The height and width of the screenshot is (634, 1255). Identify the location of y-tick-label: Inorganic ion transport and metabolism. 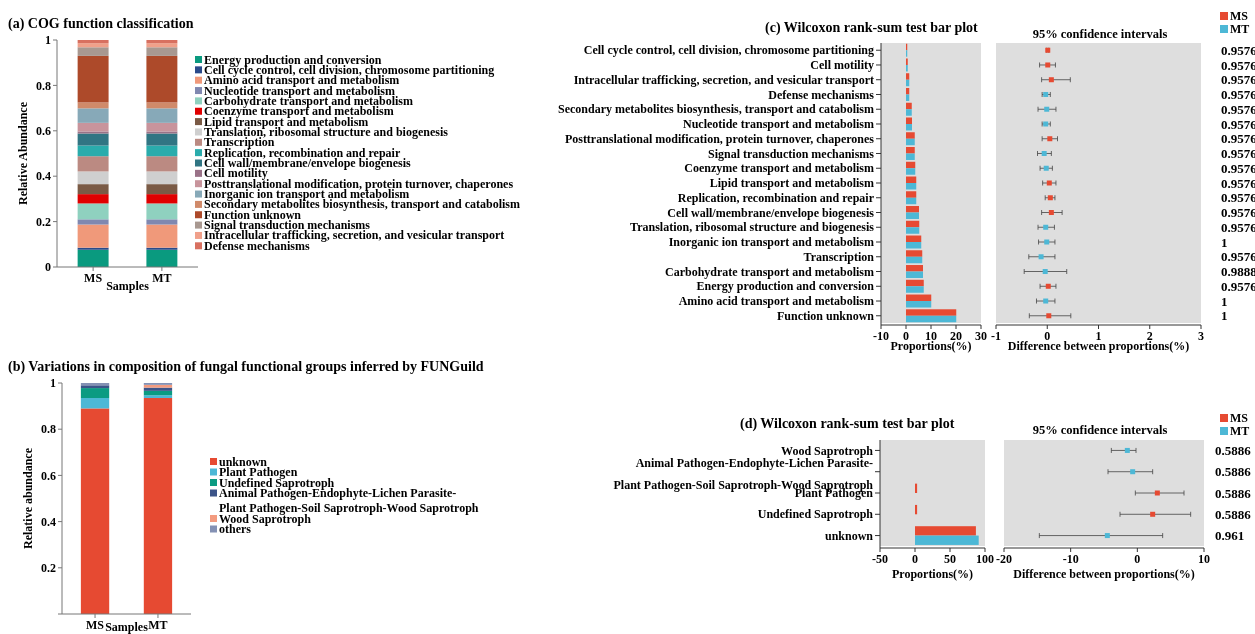
(771, 242).